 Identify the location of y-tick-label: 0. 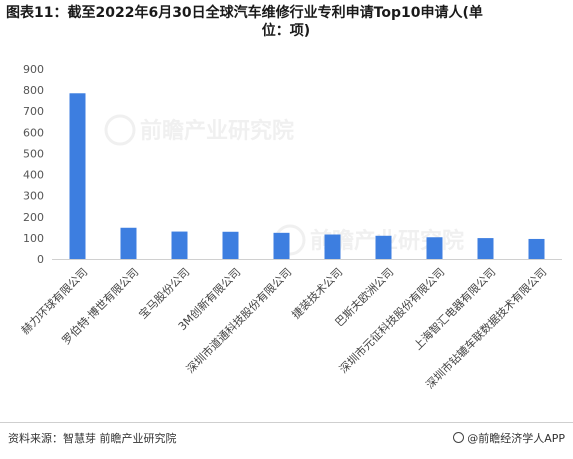
(40, 259).